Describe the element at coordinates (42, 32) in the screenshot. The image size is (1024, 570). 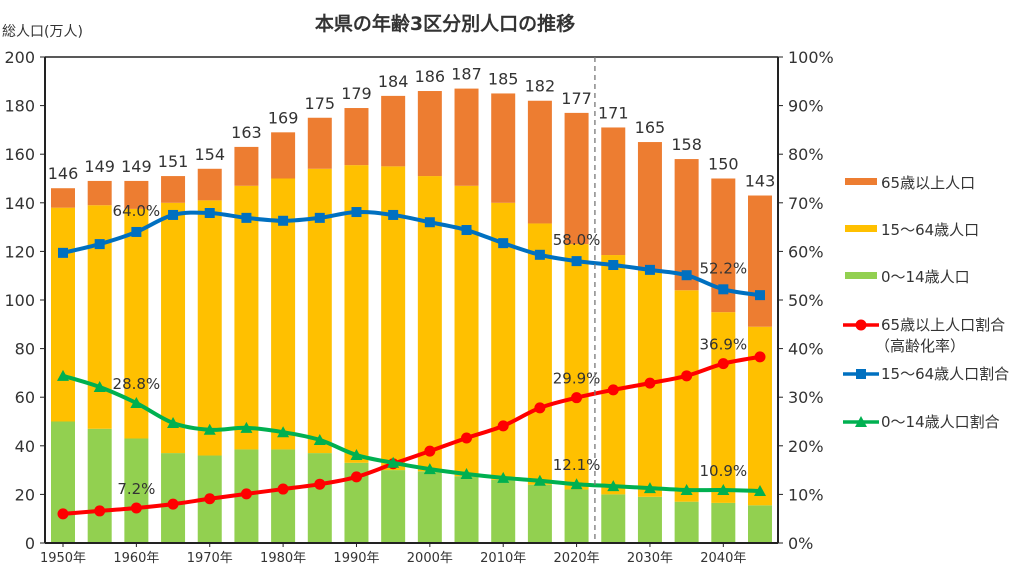
I see `y-axis-label: 総人口(万人)` at that location.